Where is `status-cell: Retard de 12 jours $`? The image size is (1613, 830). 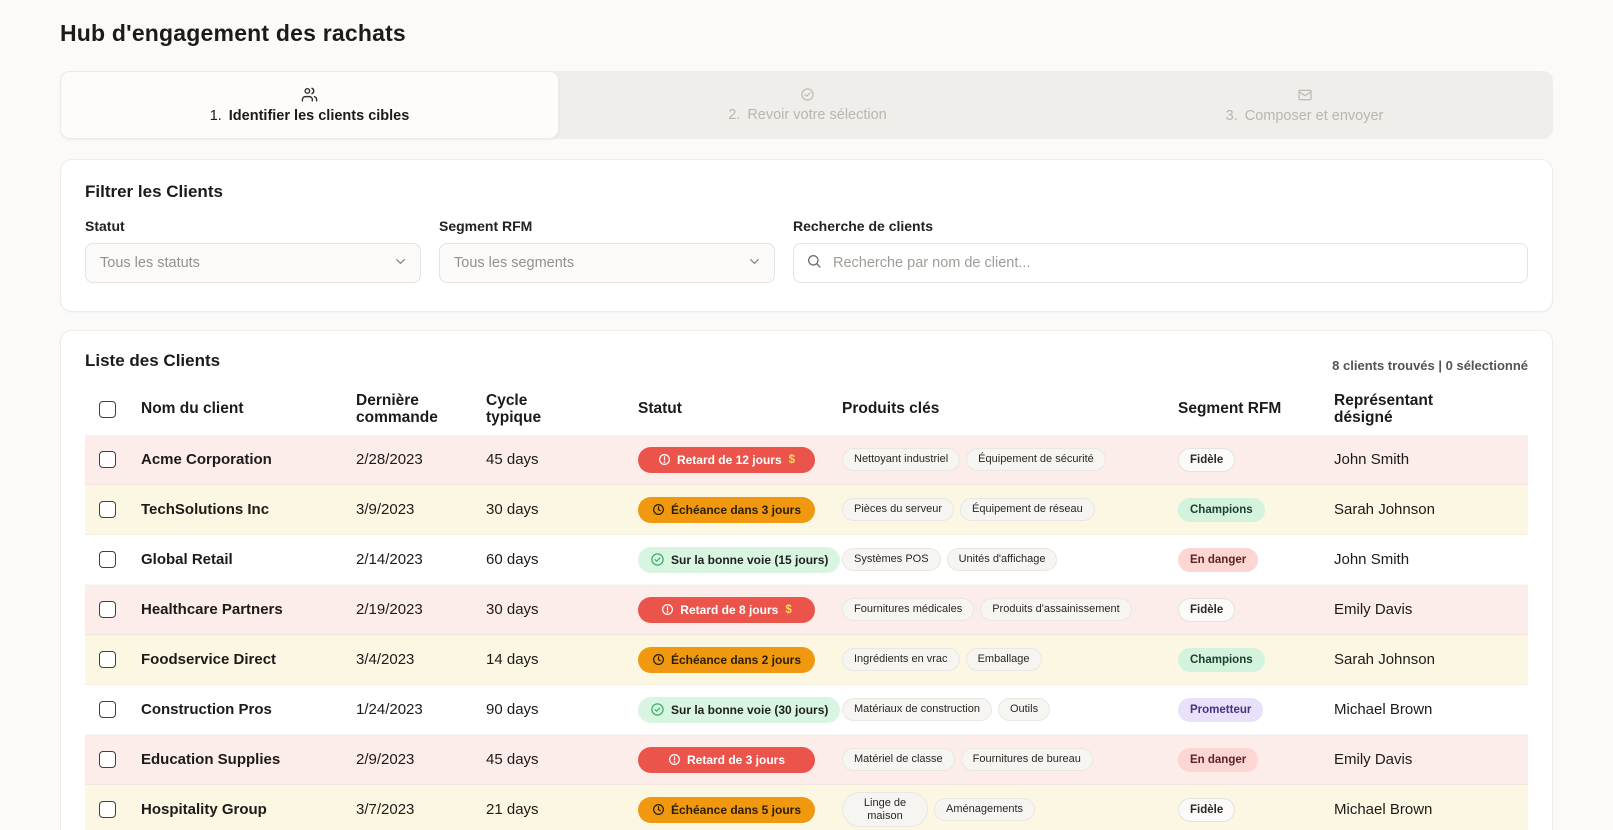
status-cell: Retard de 12 jours $ is located at coordinates (740, 459).